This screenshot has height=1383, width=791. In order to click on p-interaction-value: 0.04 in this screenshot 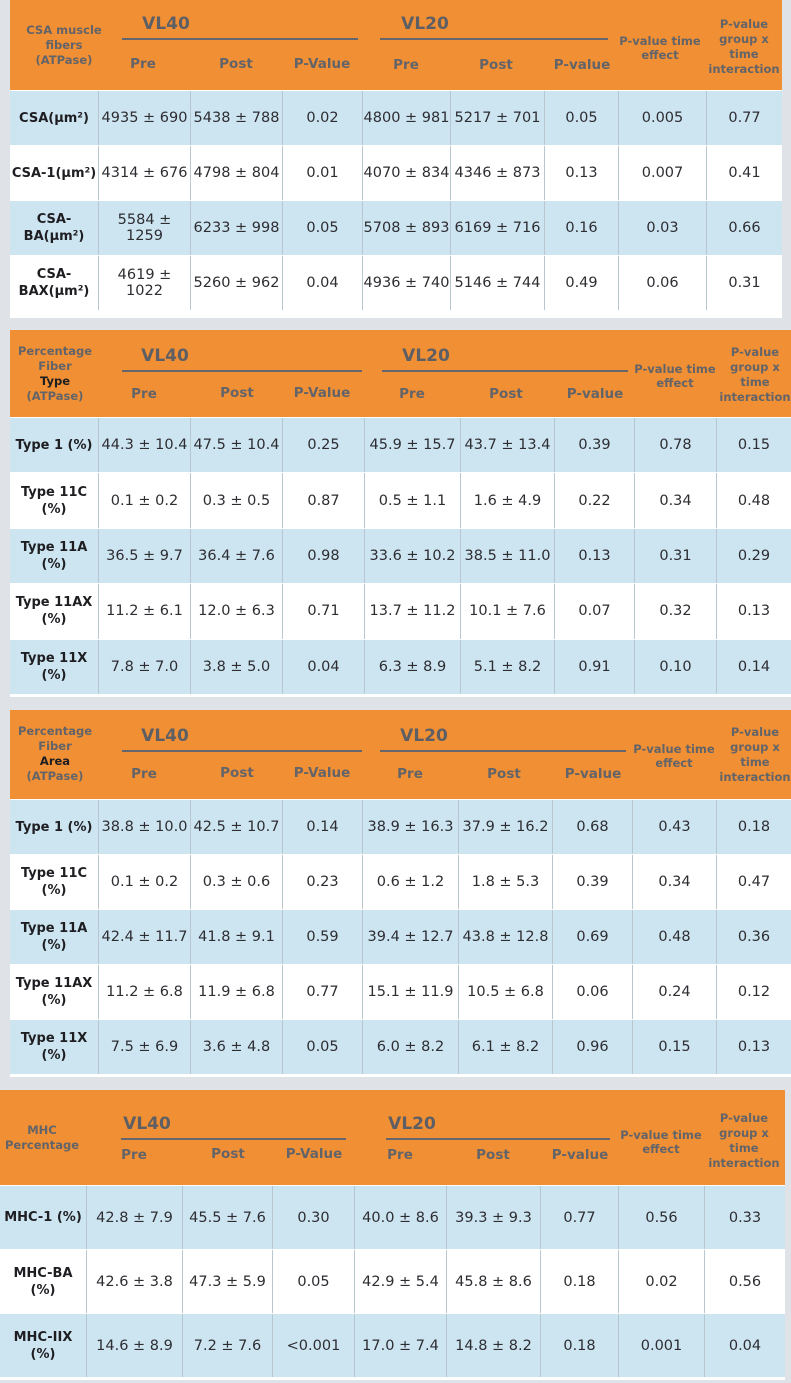, I will do `click(744, 1345)`.